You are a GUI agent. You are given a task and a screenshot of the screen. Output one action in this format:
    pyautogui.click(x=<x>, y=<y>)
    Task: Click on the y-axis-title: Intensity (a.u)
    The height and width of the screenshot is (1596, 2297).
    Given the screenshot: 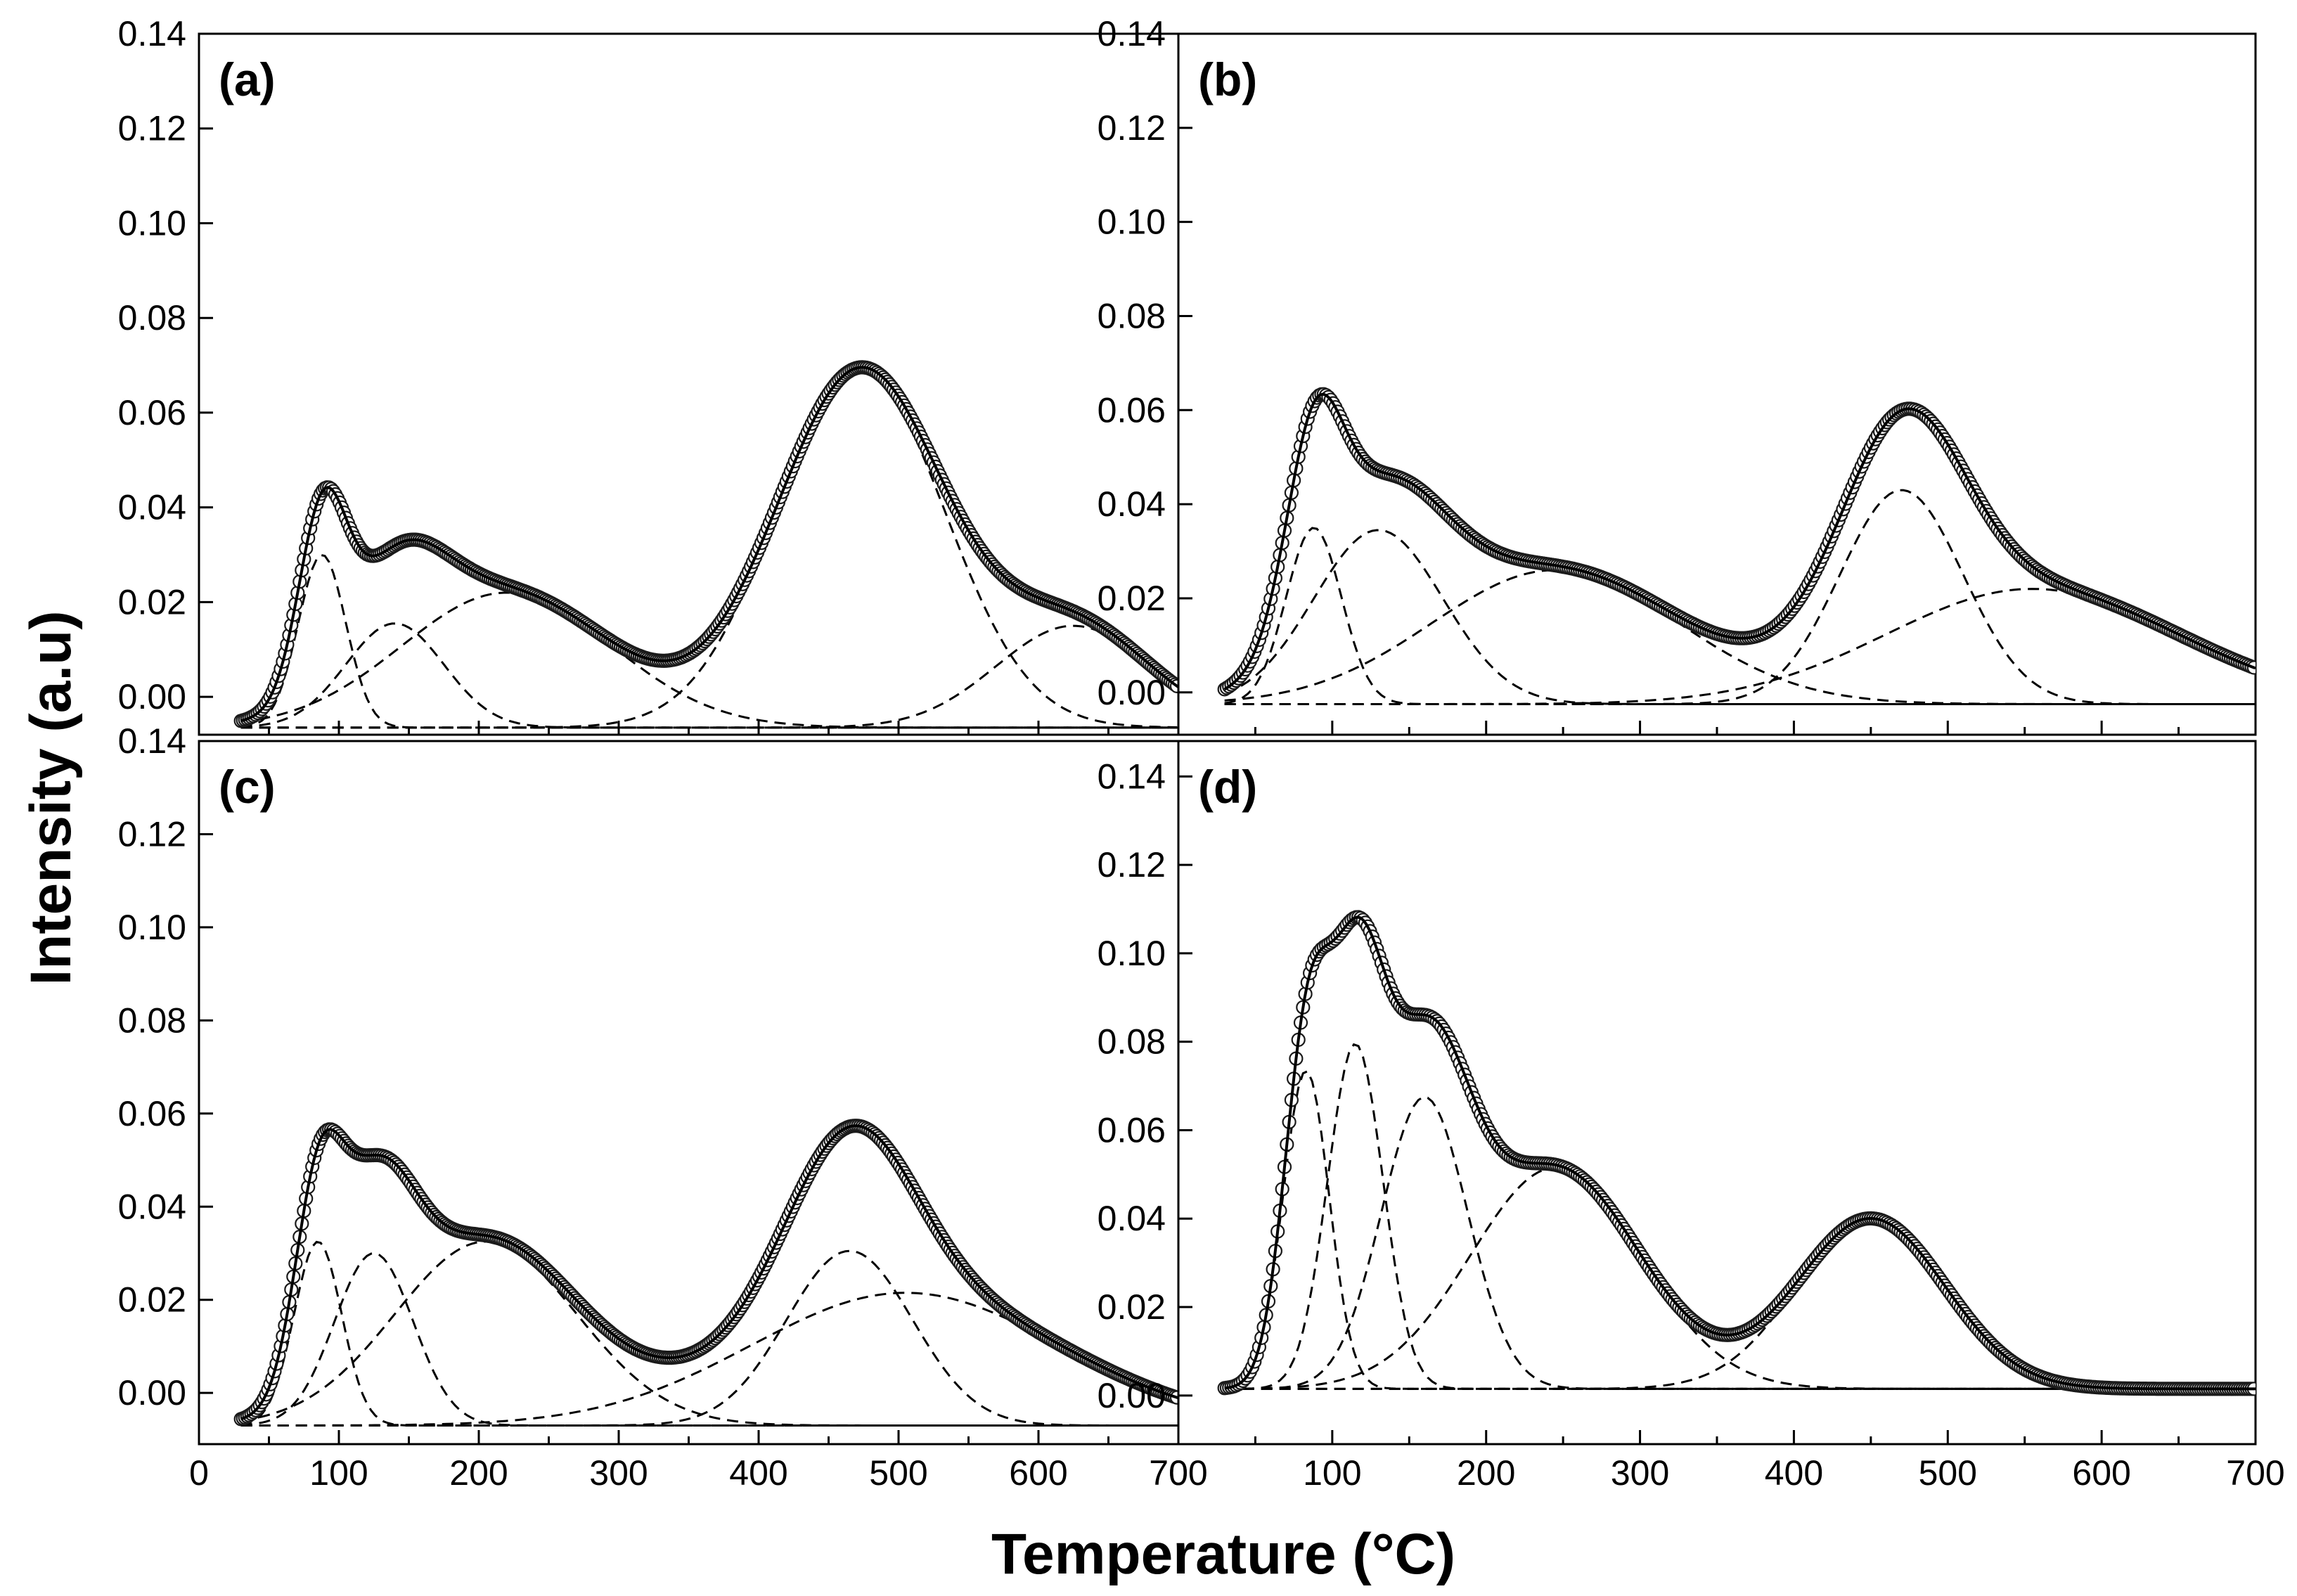 What is the action you would take?
    pyautogui.click(x=51, y=797)
    